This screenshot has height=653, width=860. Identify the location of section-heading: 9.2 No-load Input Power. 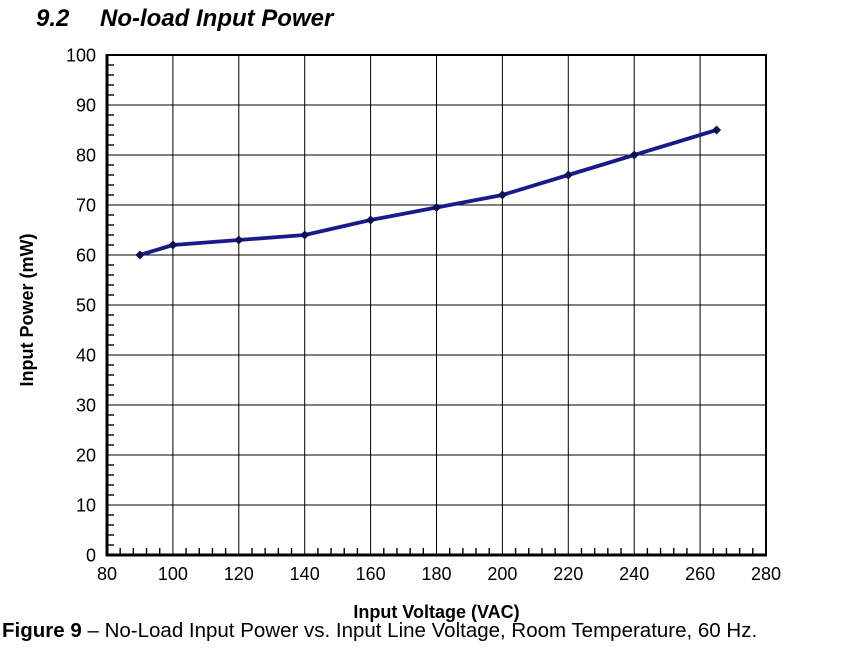
(184, 19).